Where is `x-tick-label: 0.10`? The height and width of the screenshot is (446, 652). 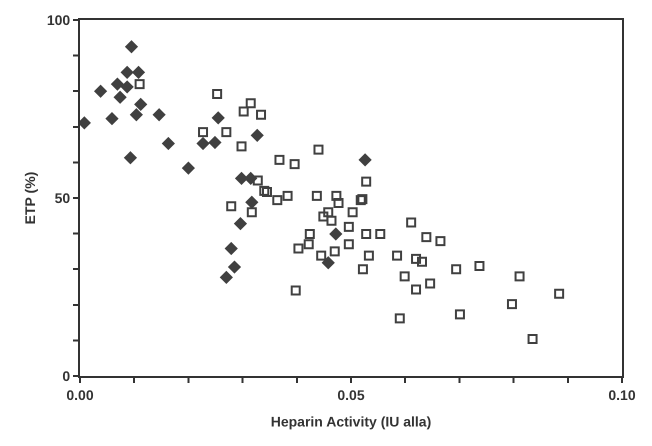
x-tick-label: 0.10 is located at coordinates (622, 394).